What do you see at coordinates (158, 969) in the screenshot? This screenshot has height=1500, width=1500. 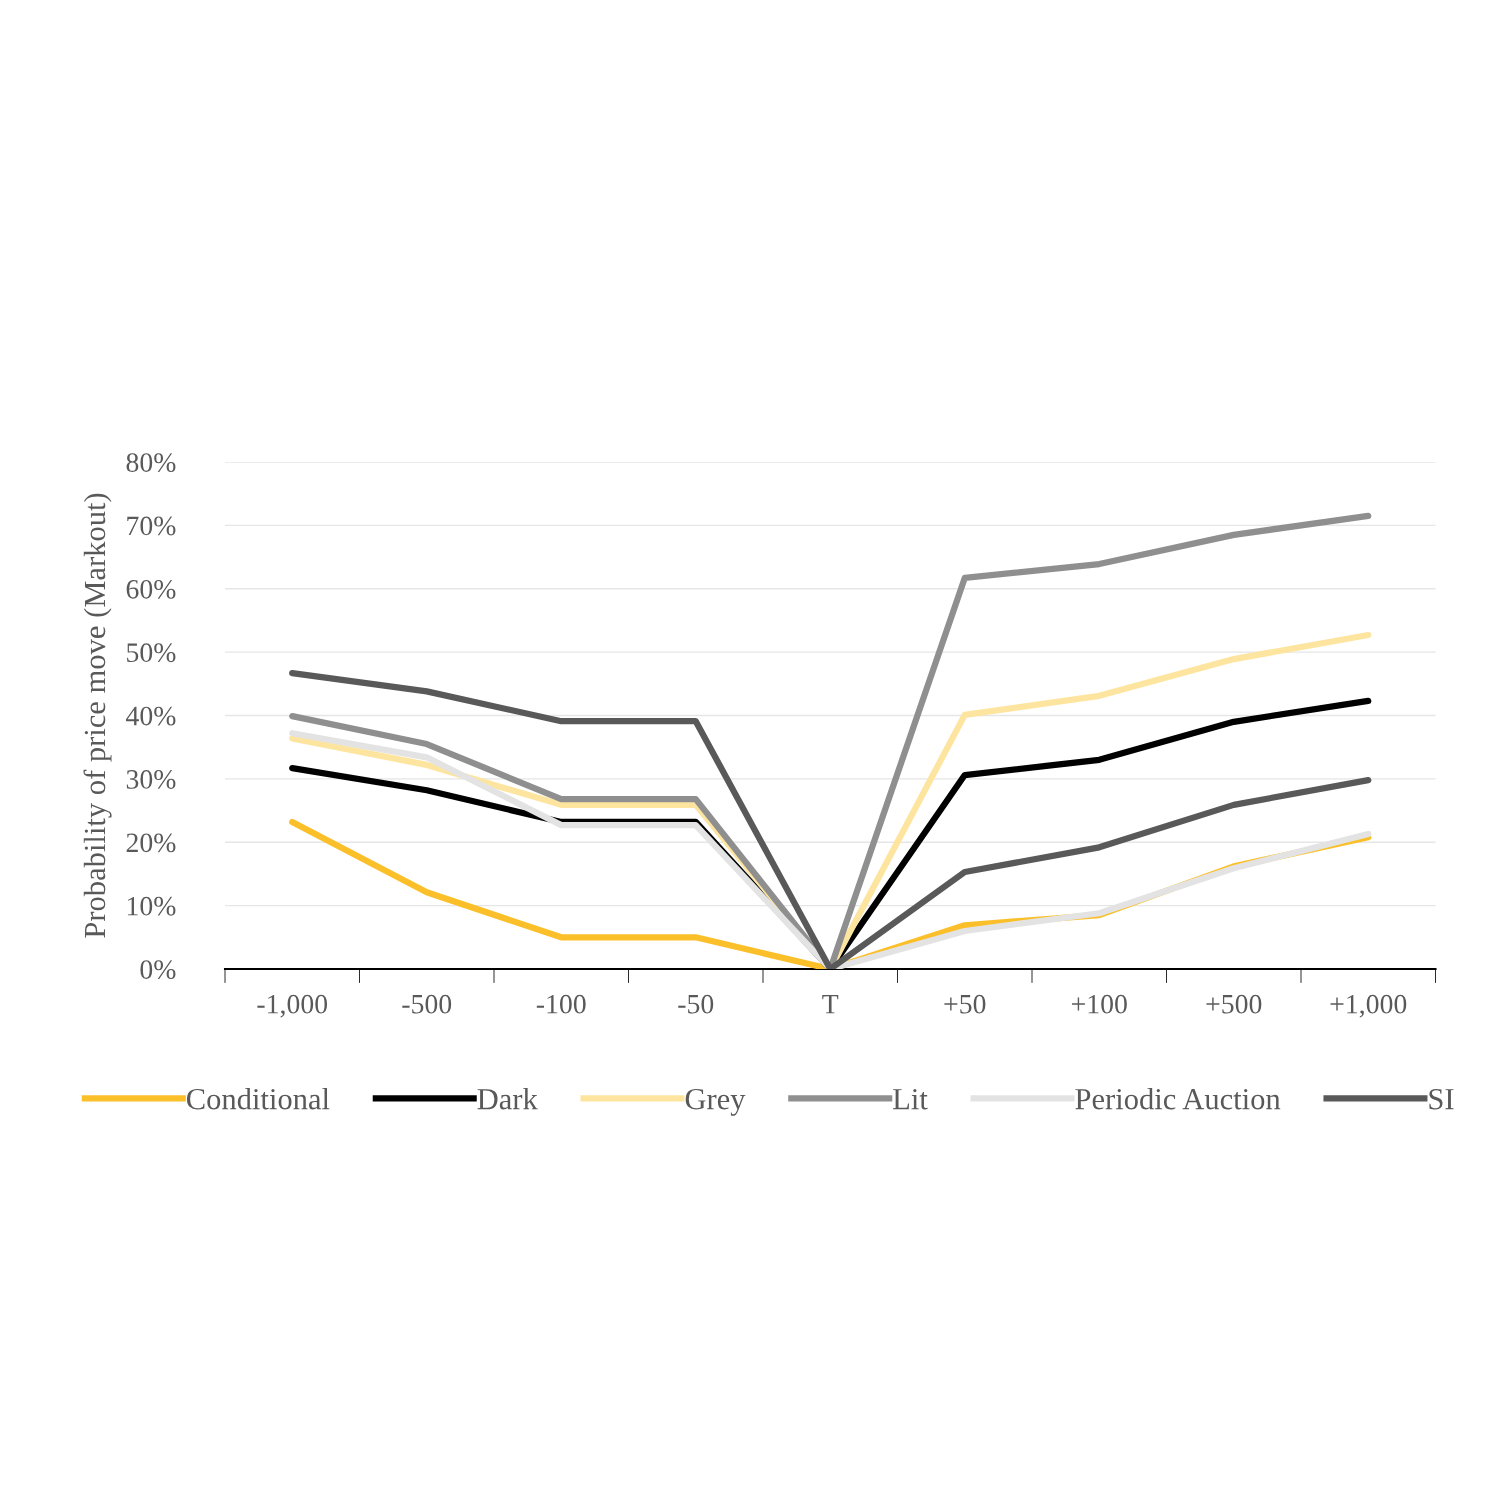 I see `y-tick-label: 0%` at bounding box center [158, 969].